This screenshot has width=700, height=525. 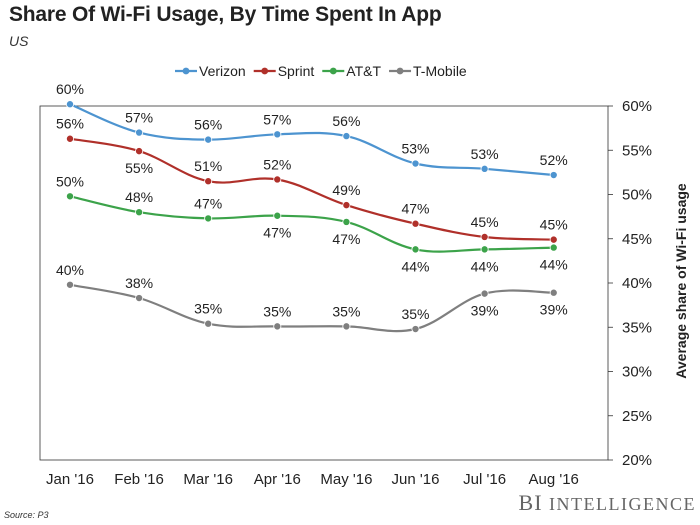 What do you see at coordinates (70, 89) in the screenshot?
I see `data-label-verizon: 60%` at bounding box center [70, 89].